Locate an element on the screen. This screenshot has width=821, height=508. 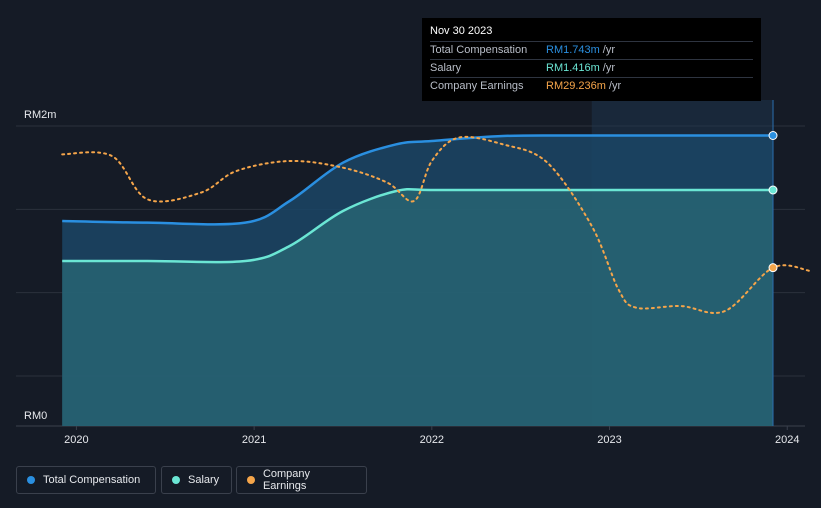
tooltip-value: RM1.416m is located at coordinates (573, 68).